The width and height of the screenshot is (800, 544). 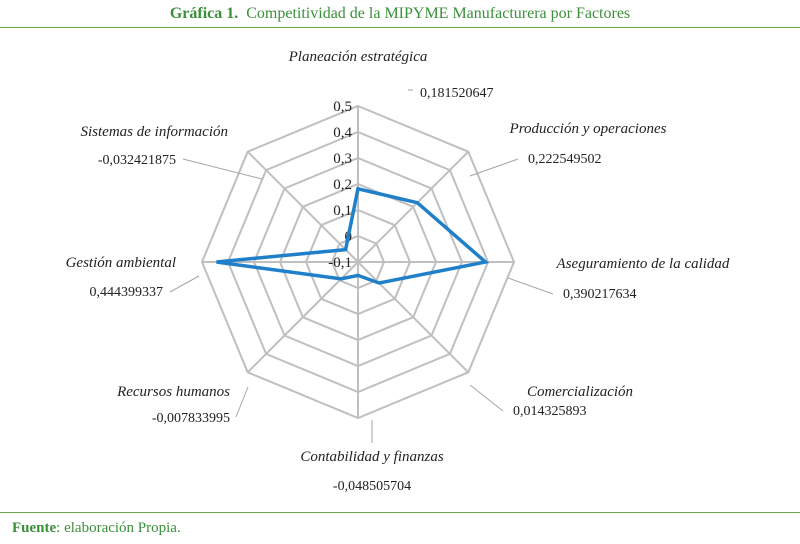 I want to click on data-label: 0,390217634, so click(x=600, y=294).